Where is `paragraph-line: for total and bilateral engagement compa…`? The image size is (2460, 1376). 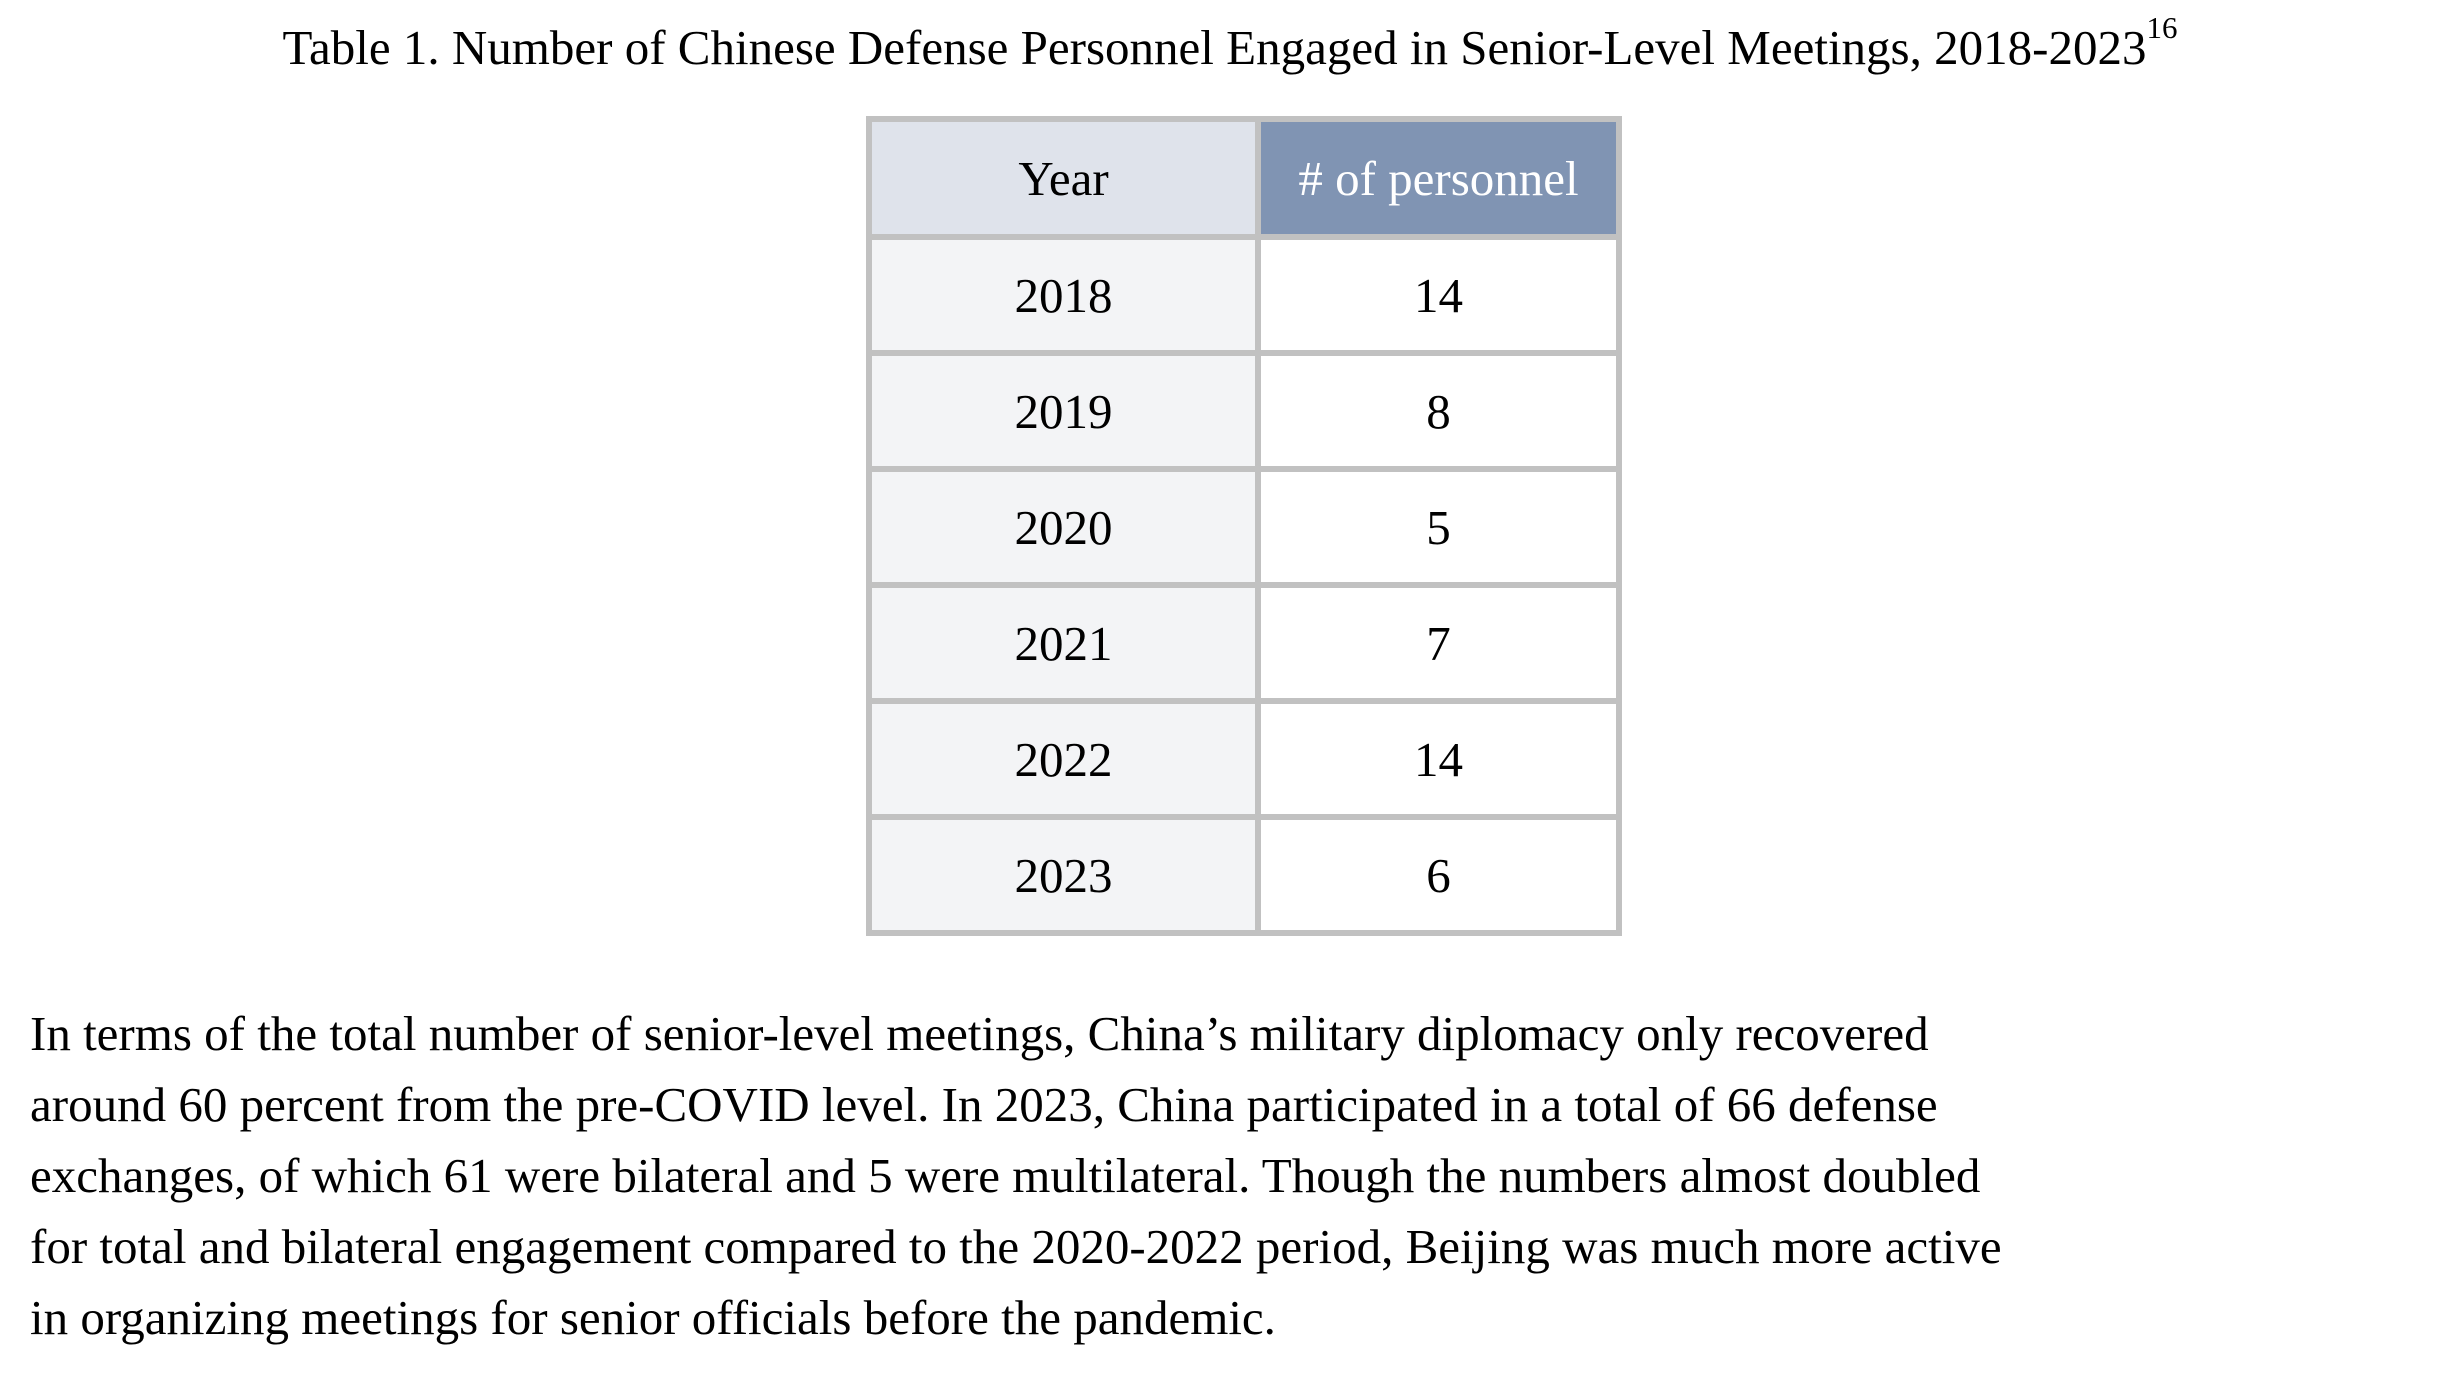
paragraph-line: for total and bilateral engagement compa… is located at coordinates (1016, 1246).